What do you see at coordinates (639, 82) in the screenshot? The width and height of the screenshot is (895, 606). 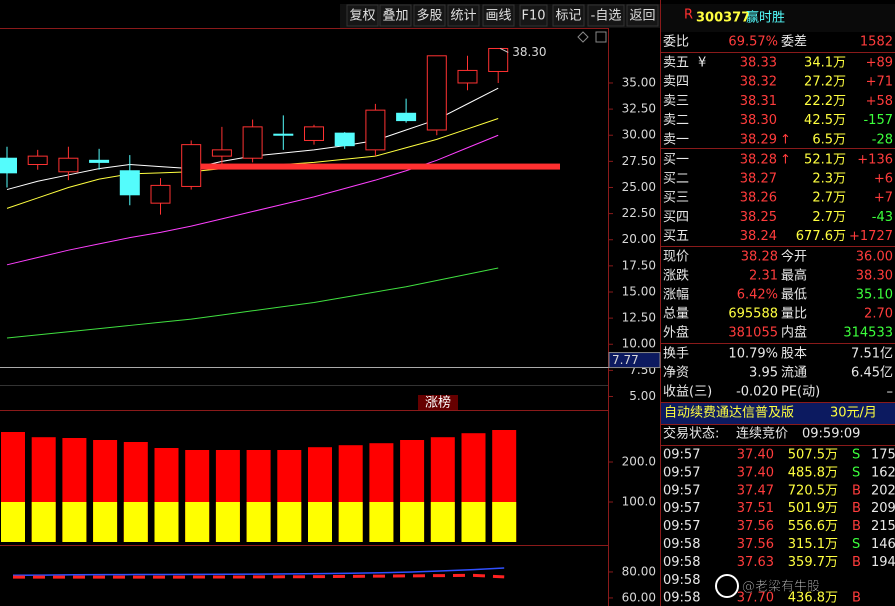 I see `y-tick-label: 35.00` at bounding box center [639, 82].